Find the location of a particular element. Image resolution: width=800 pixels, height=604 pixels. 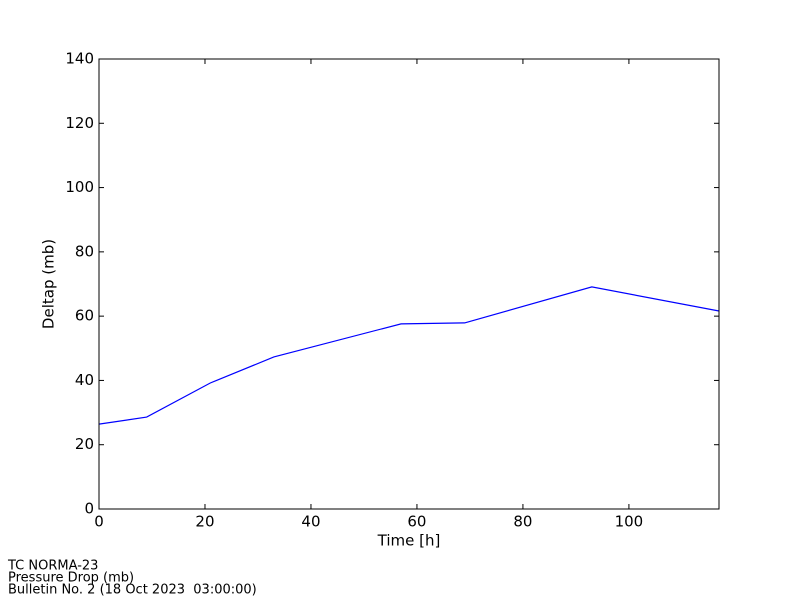

x-tick-label: 100 is located at coordinates (629, 522).